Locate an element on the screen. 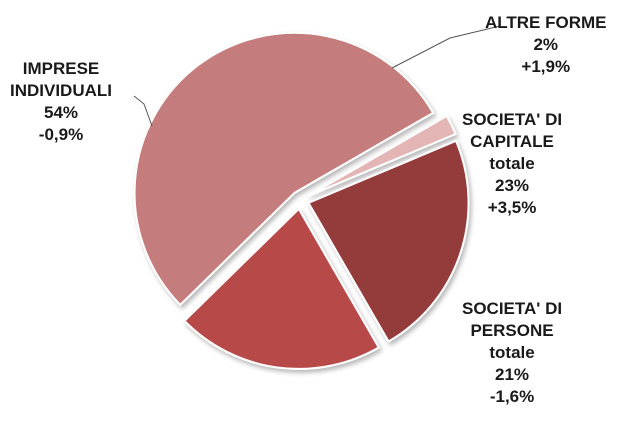 The image size is (632, 421). label-societa-di-persone: SOCIETA' DI PERSONE totale 21% -1,6% is located at coordinates (512, 353).